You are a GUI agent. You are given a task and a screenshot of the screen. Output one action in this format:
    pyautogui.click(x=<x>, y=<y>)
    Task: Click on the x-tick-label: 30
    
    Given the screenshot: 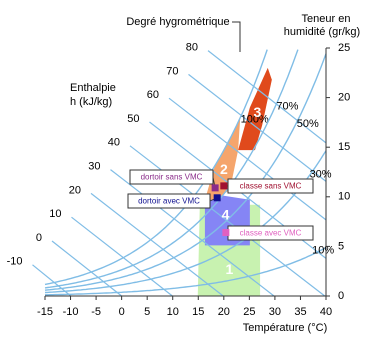 What is the action you would take?
    pyautogui.click(x=275, y=312)
    